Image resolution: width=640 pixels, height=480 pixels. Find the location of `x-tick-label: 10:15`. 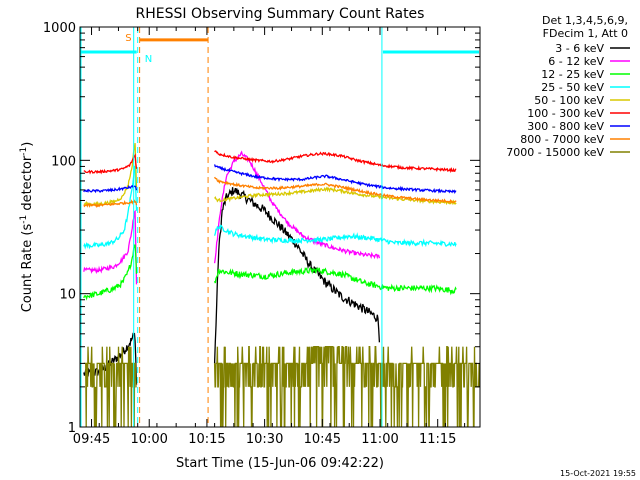

x-tick-label: 10:15 is located at coordinates (206, 439).